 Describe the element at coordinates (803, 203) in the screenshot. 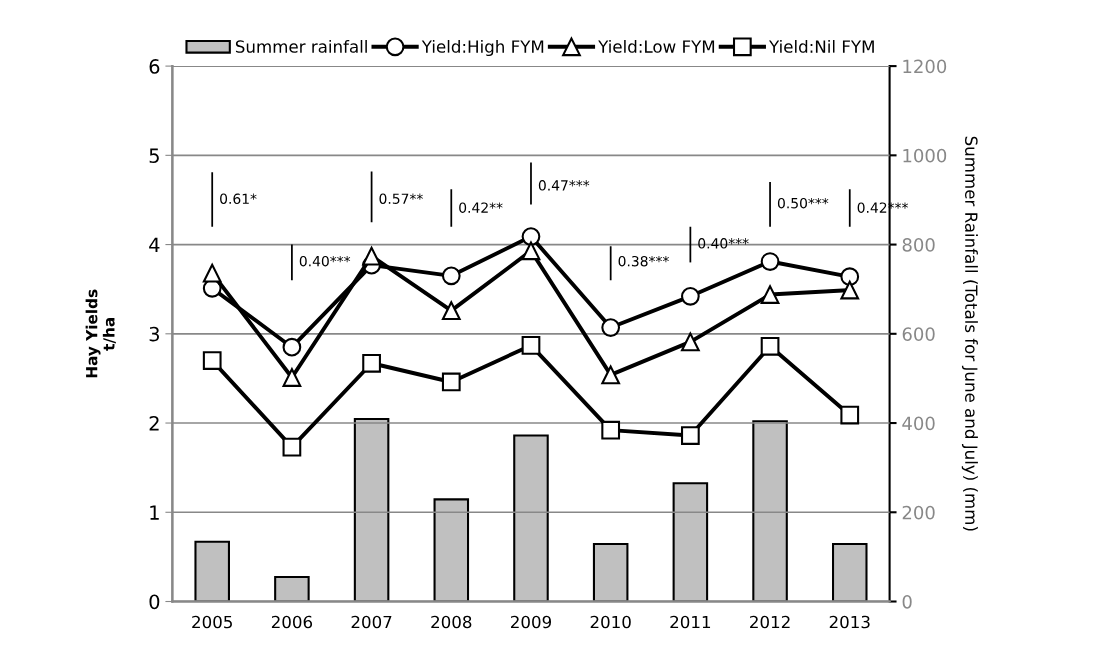

I see `annotation: 0.50***` at that location.